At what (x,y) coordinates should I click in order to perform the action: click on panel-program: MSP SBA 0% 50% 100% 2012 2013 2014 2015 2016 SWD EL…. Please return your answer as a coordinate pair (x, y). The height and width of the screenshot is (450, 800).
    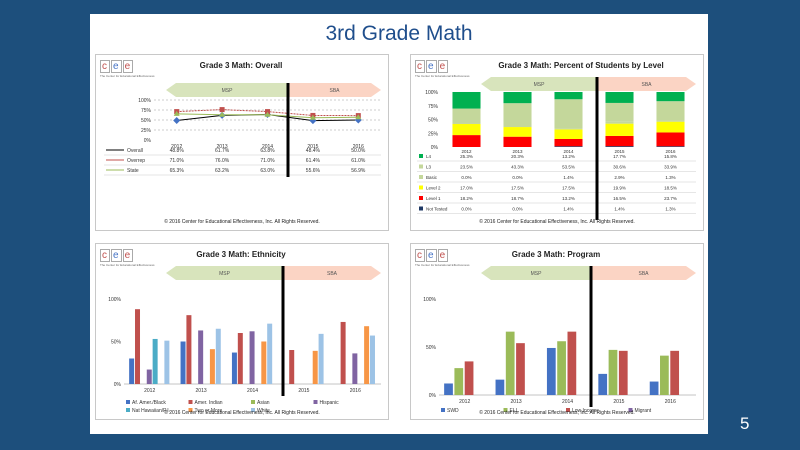
    Looking at the image, I should click on (557, 331).